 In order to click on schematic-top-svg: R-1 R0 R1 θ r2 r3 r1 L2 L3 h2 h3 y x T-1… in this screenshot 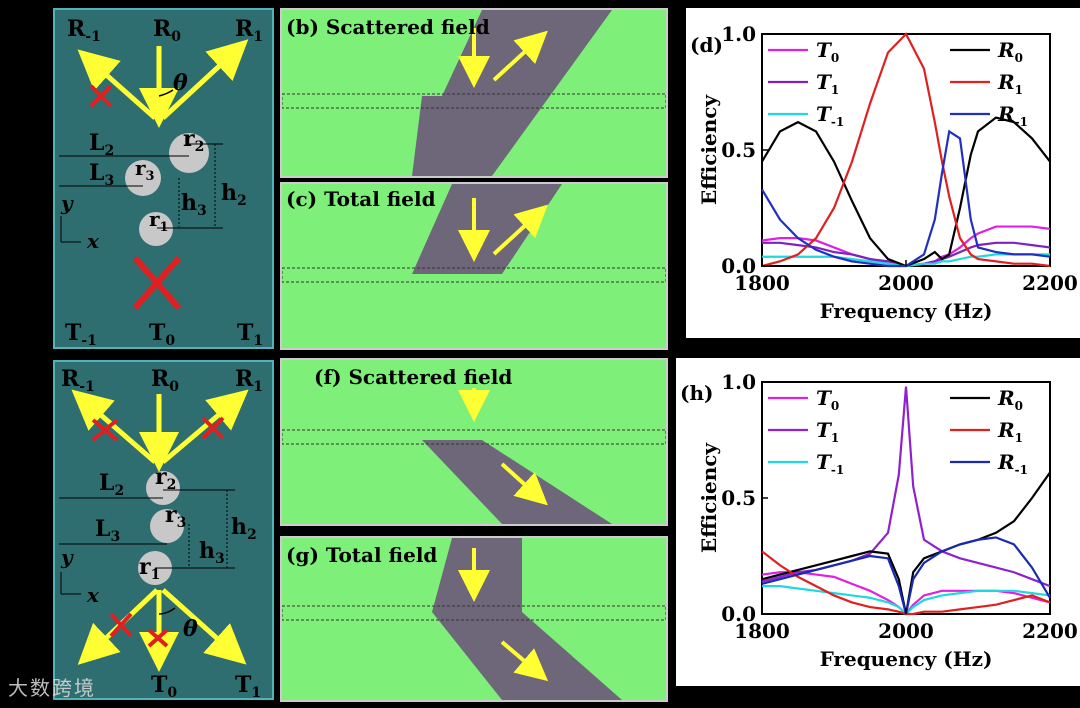, I will do `click(161, 181)`.